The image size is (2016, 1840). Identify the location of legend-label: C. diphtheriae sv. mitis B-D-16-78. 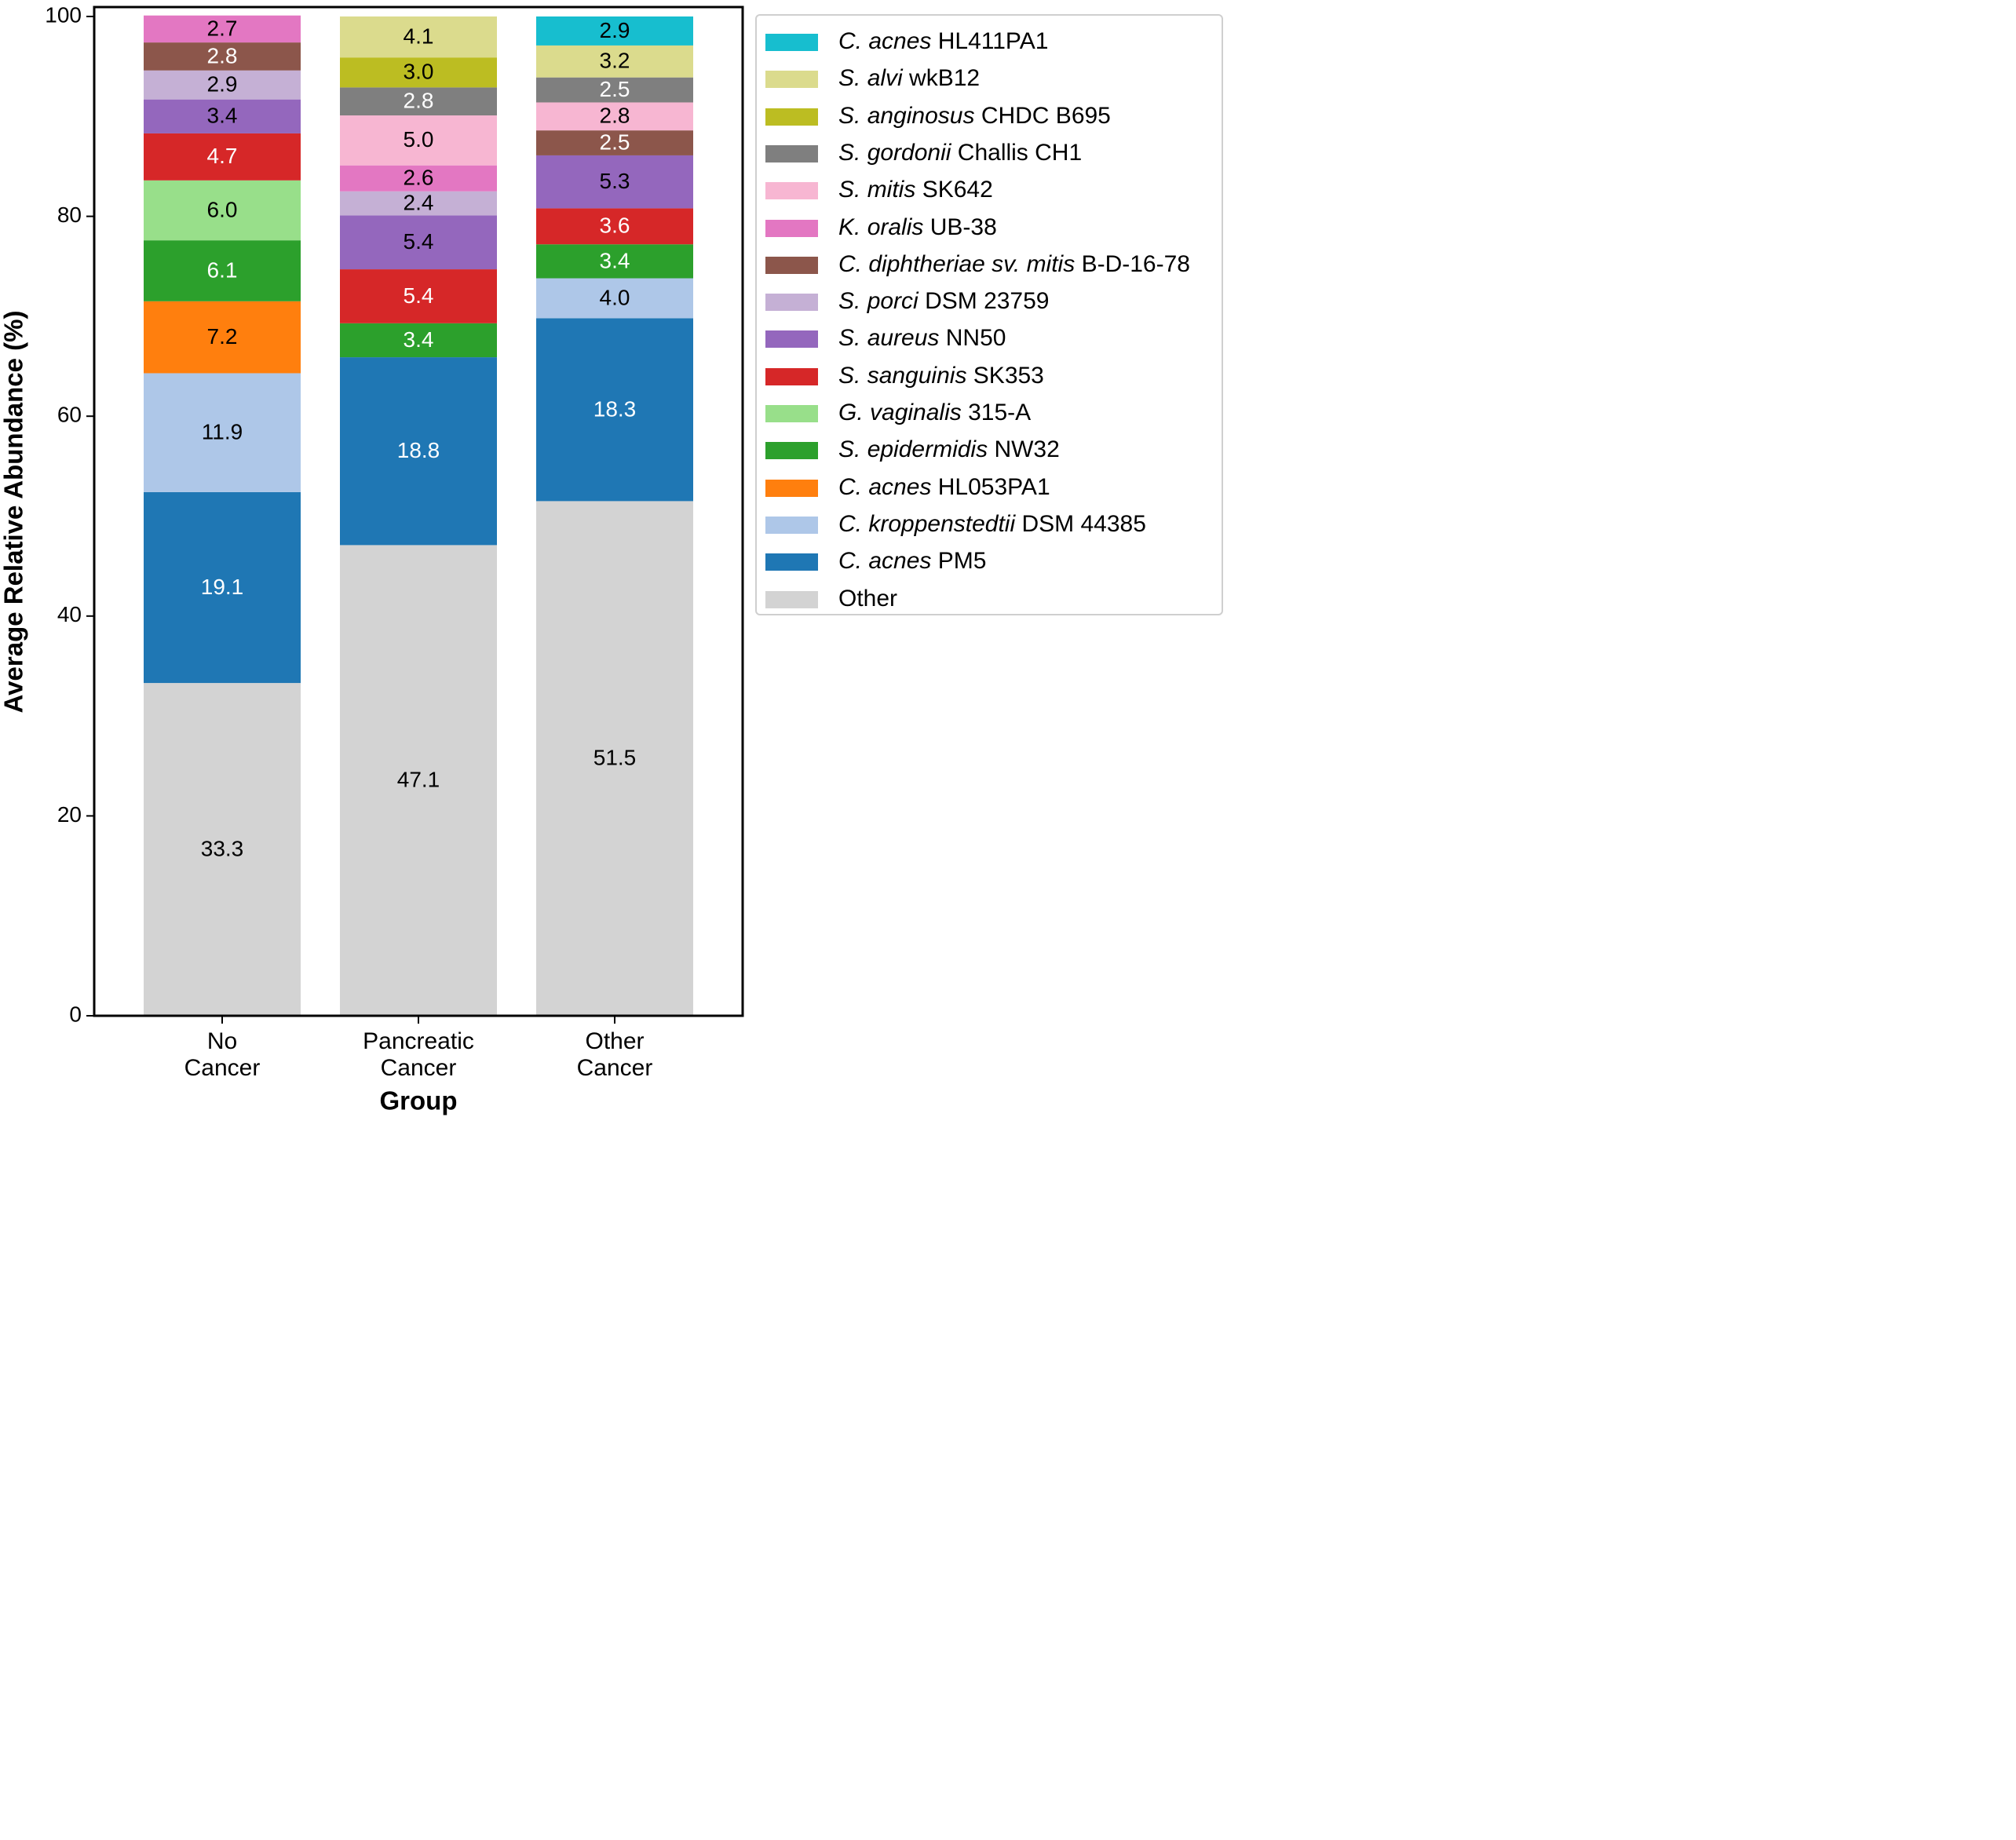
(1014, 264).